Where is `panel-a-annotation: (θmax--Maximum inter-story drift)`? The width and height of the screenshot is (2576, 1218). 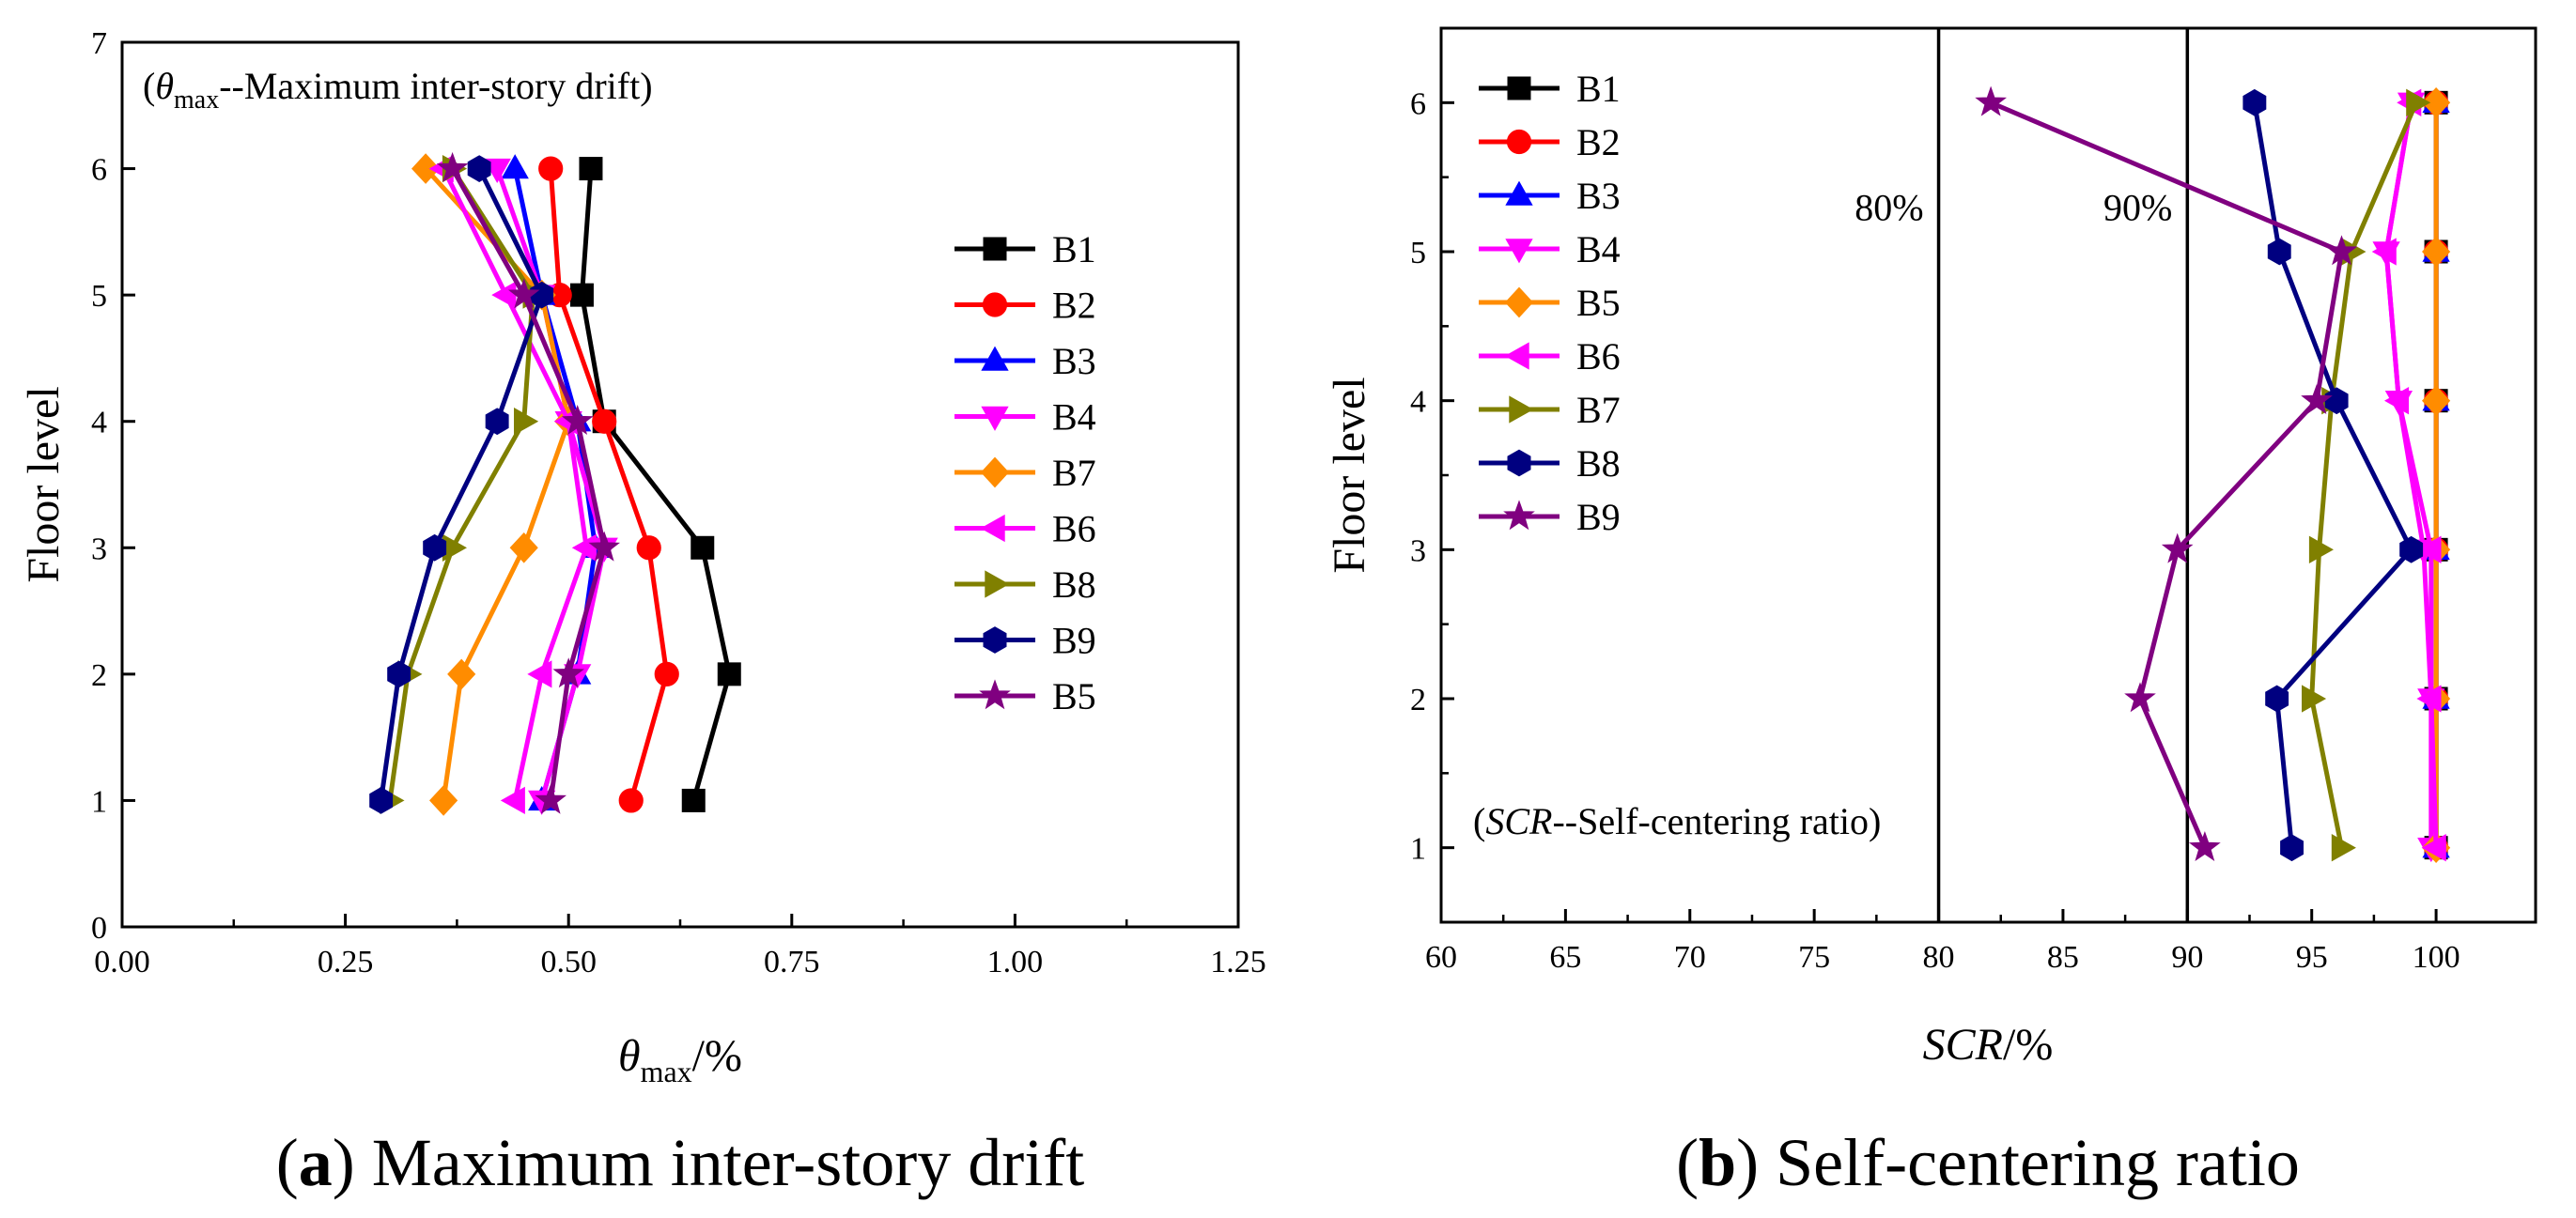 panel-a-annotation: (θmax--Maximum inter-story drift) is located at coordinates (398, 90).